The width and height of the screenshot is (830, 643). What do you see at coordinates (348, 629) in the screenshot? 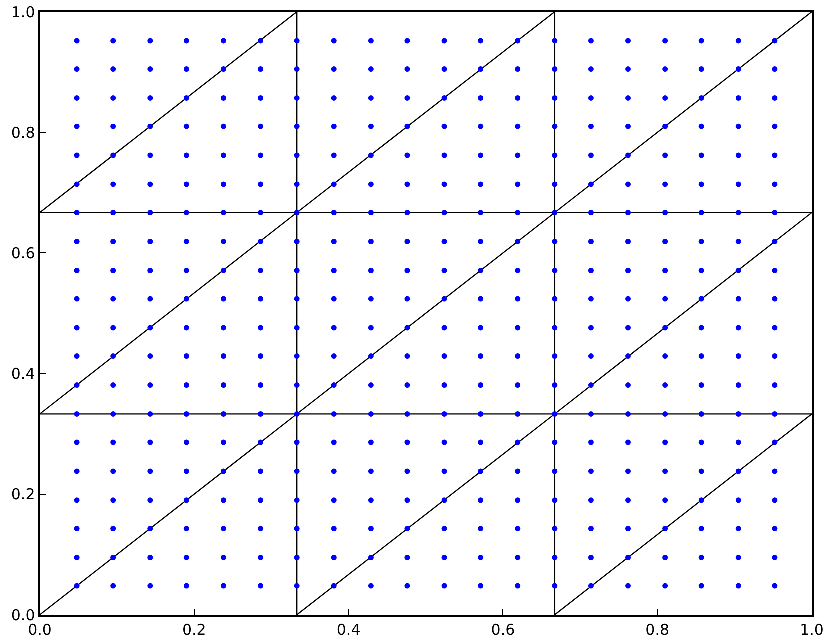
I see `x-tick-label: 0.4` at bounding box center [348, 629].